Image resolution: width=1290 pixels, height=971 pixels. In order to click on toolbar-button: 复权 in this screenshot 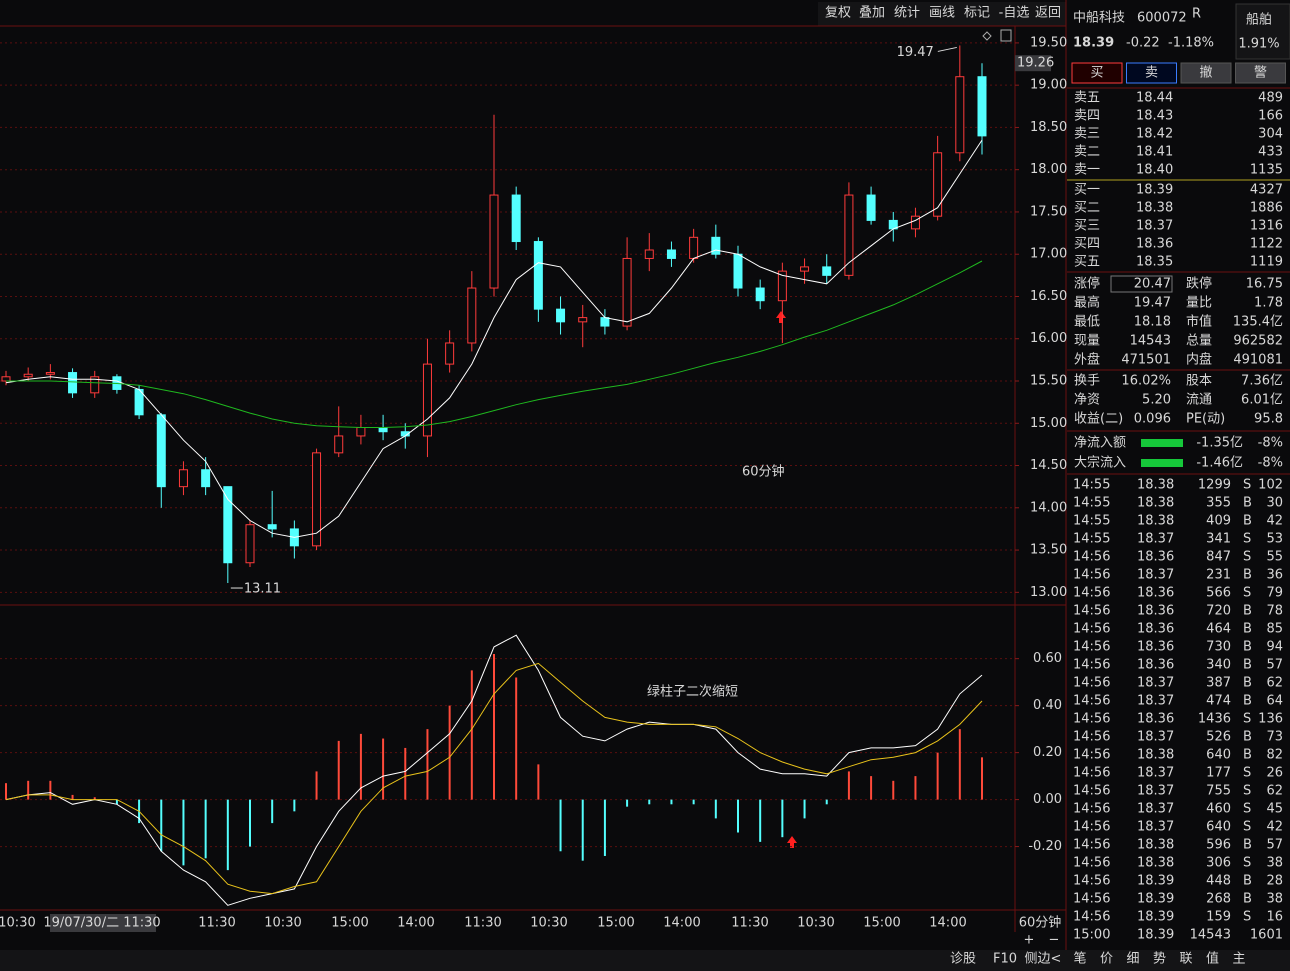, I will do `click(838, 13)`.